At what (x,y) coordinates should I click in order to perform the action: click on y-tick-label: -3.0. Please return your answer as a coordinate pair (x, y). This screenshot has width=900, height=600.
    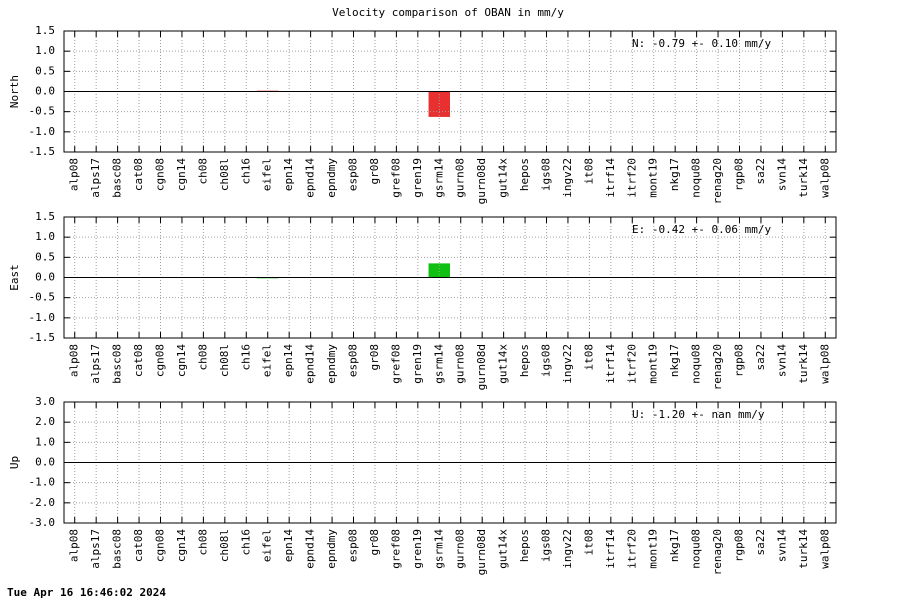
    Looking at the image, I should click on (42, 522).